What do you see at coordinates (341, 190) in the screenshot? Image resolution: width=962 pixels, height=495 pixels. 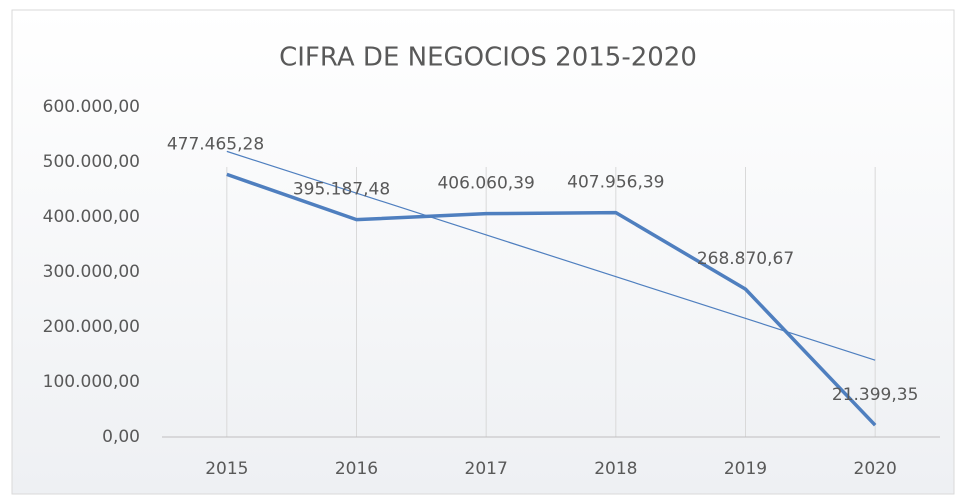 I see `data-label: 395.187,48` at bounding box center [341, 190].